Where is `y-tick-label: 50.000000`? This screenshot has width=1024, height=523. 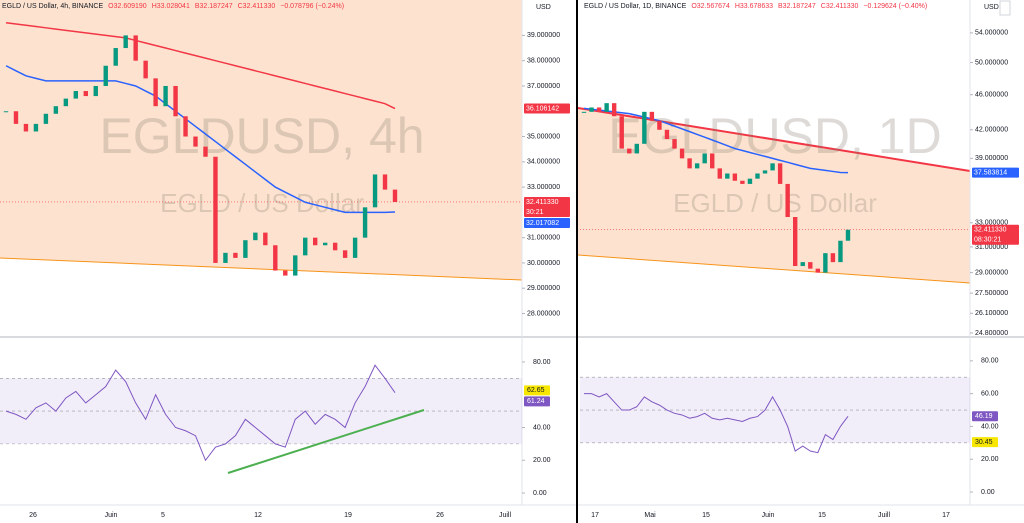
y-tick-label: 50.000000 is located at coordinates (991, 62).